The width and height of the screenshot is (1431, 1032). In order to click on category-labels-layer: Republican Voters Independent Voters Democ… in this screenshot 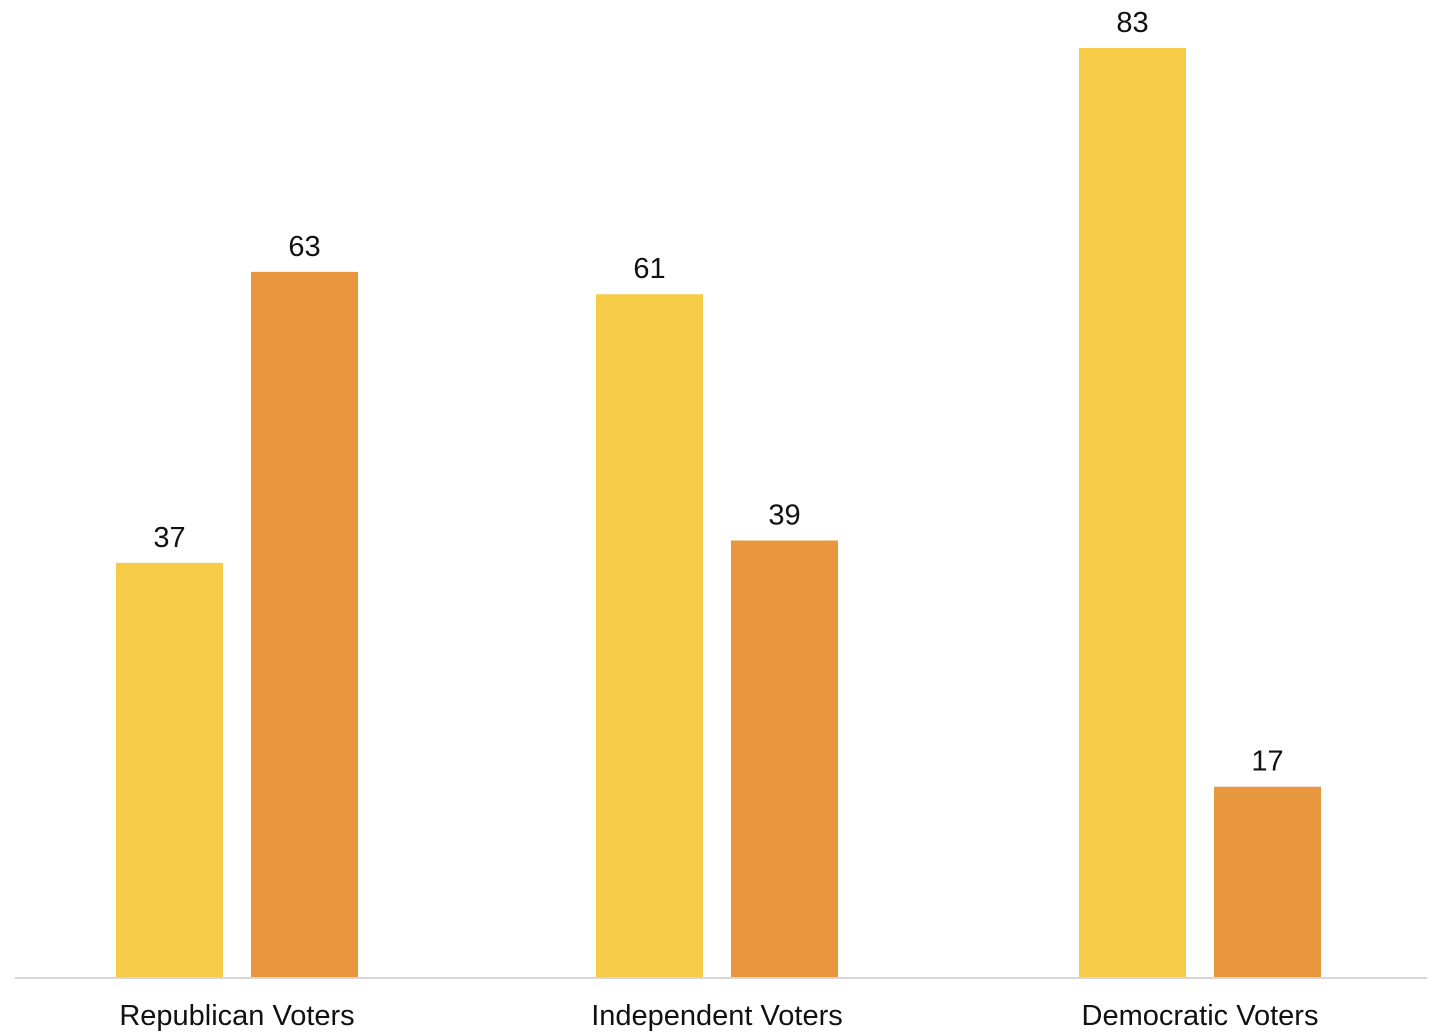, I will do `click(718, 1016)`.